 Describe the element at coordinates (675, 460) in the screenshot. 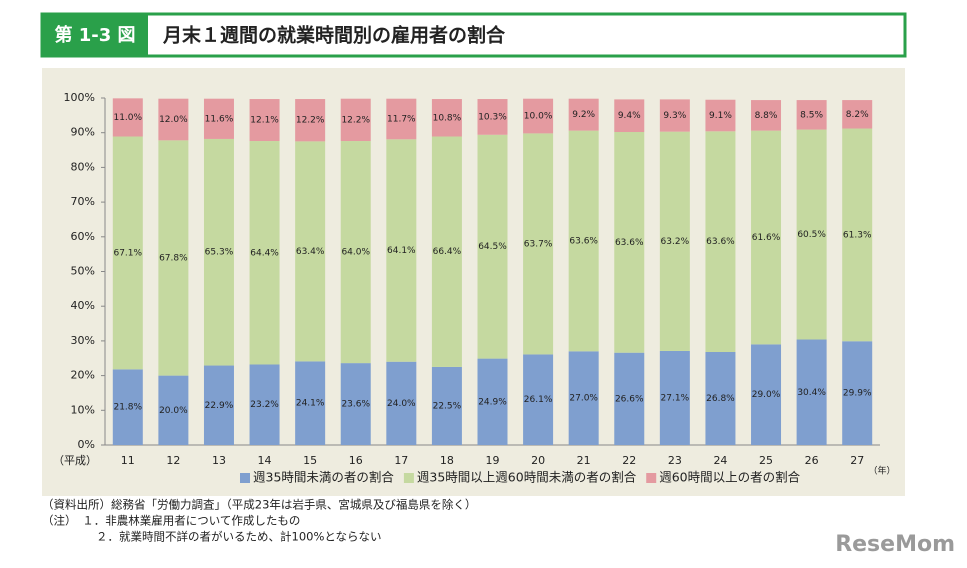

I see `x-tick-label: 23` at that location.